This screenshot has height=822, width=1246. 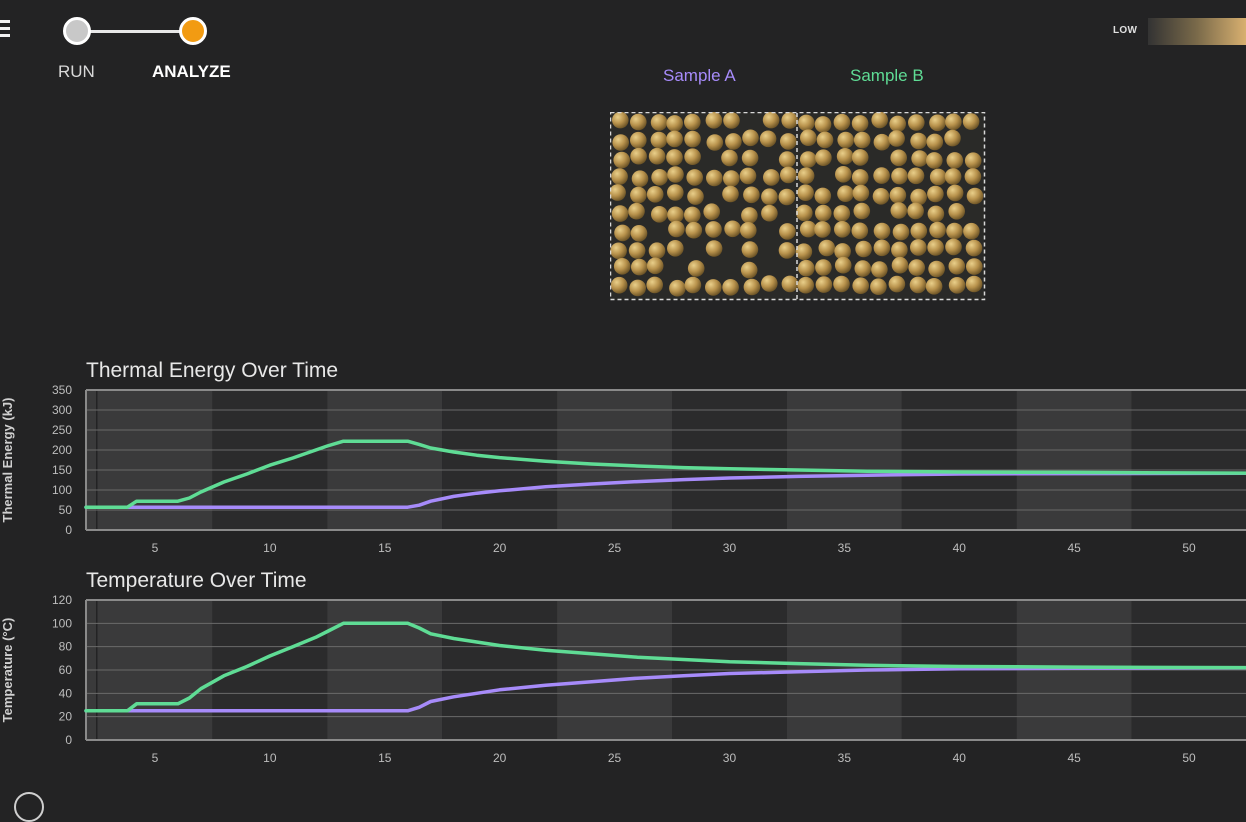 I want to click on step-analyze-dot, so click(x=193, y=31).